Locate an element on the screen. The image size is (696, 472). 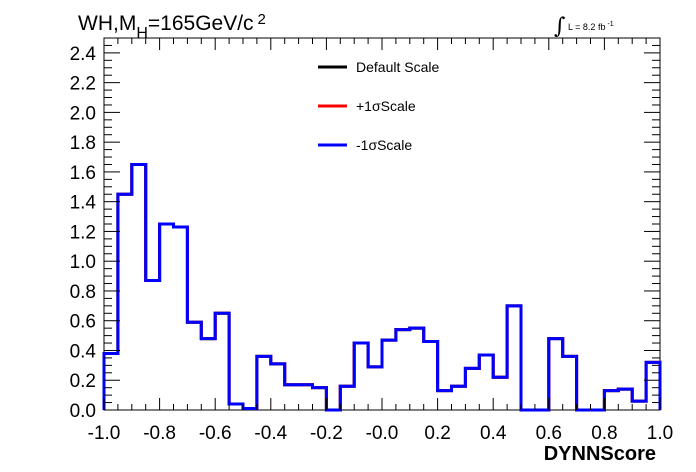
y-tick-label: 2.2 is located at coordinates (83, 84).